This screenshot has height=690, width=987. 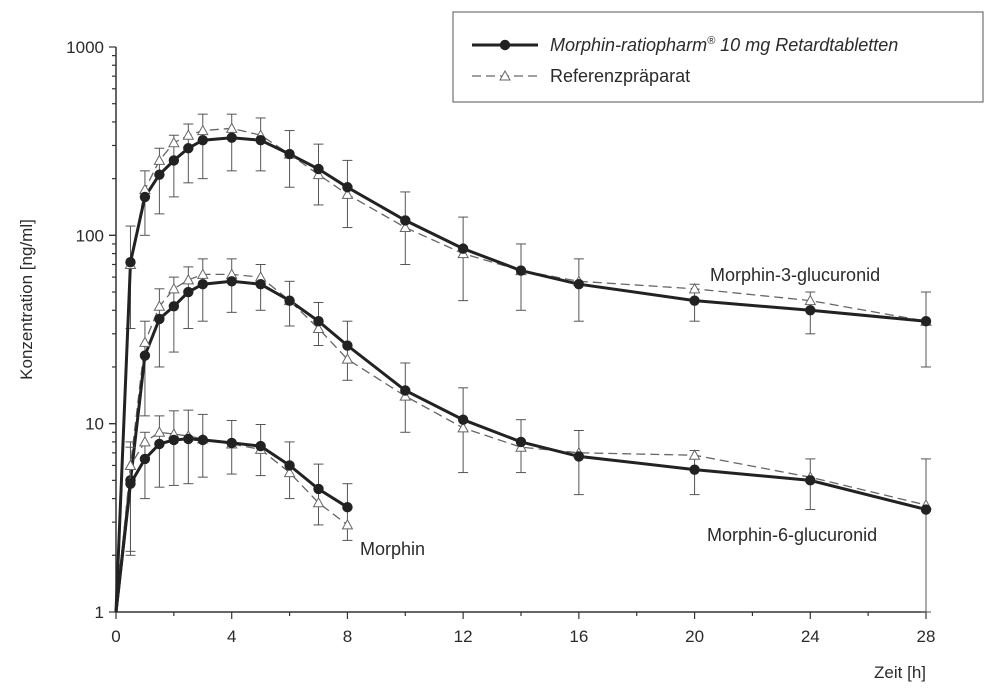 I want to click on legend-test-marker, so click(x=505, y=45).